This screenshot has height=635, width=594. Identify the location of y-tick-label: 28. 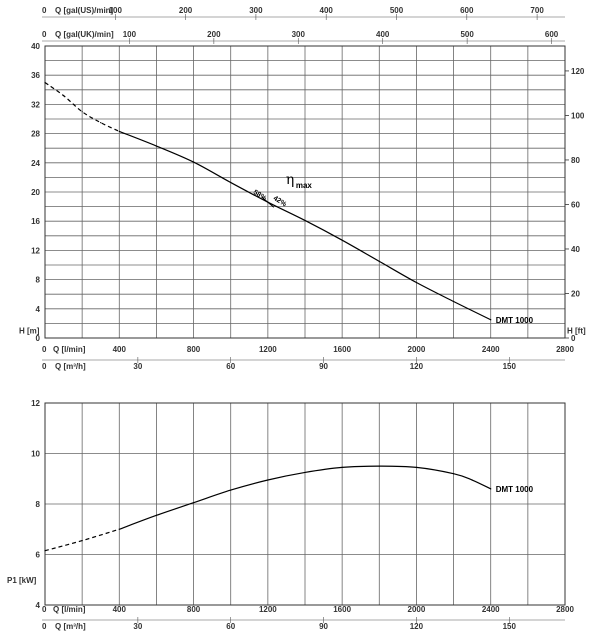
(35, 134).